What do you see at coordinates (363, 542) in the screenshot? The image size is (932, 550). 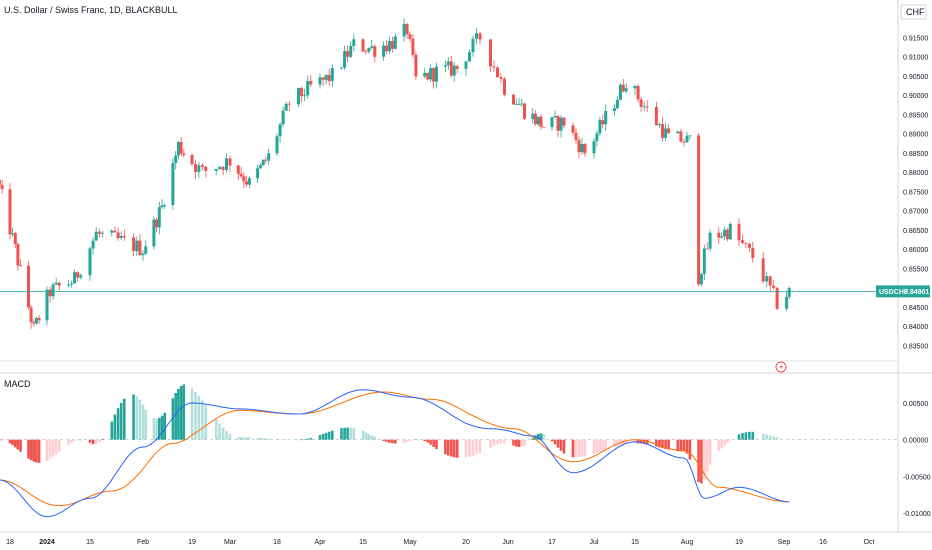 I see `time-tick-label: 15` at bounding box center [363, 542].